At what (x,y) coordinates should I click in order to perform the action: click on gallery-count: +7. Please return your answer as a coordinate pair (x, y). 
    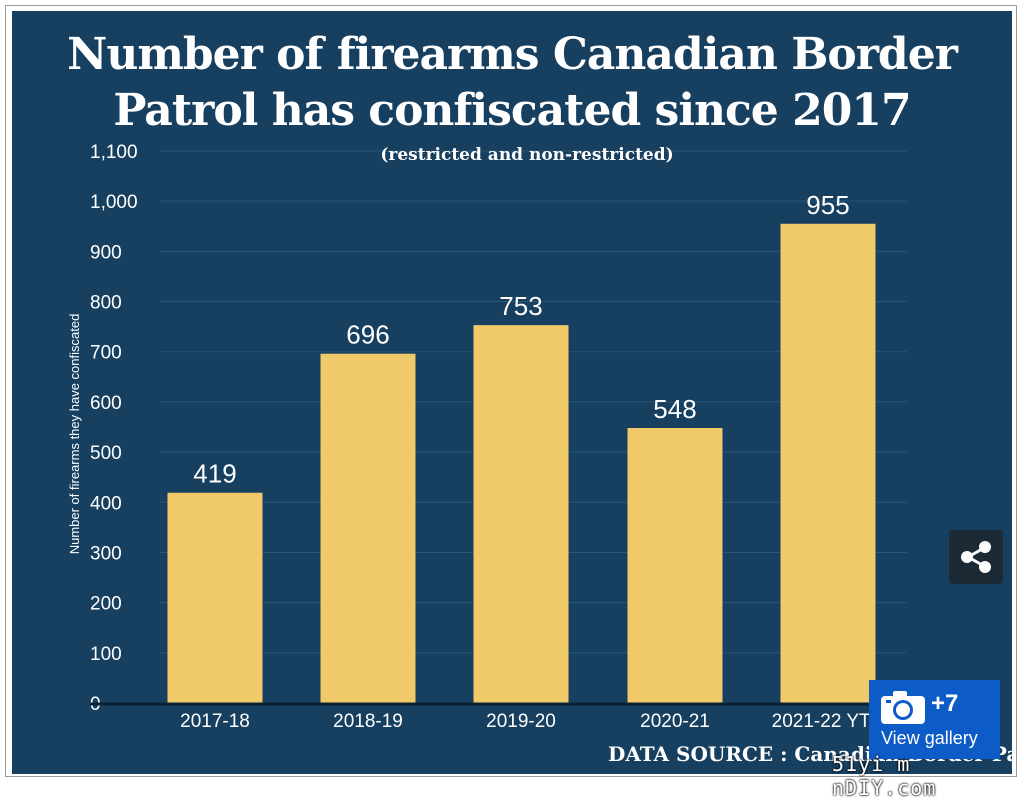
    Looking at the image, I should click on (945, 703).